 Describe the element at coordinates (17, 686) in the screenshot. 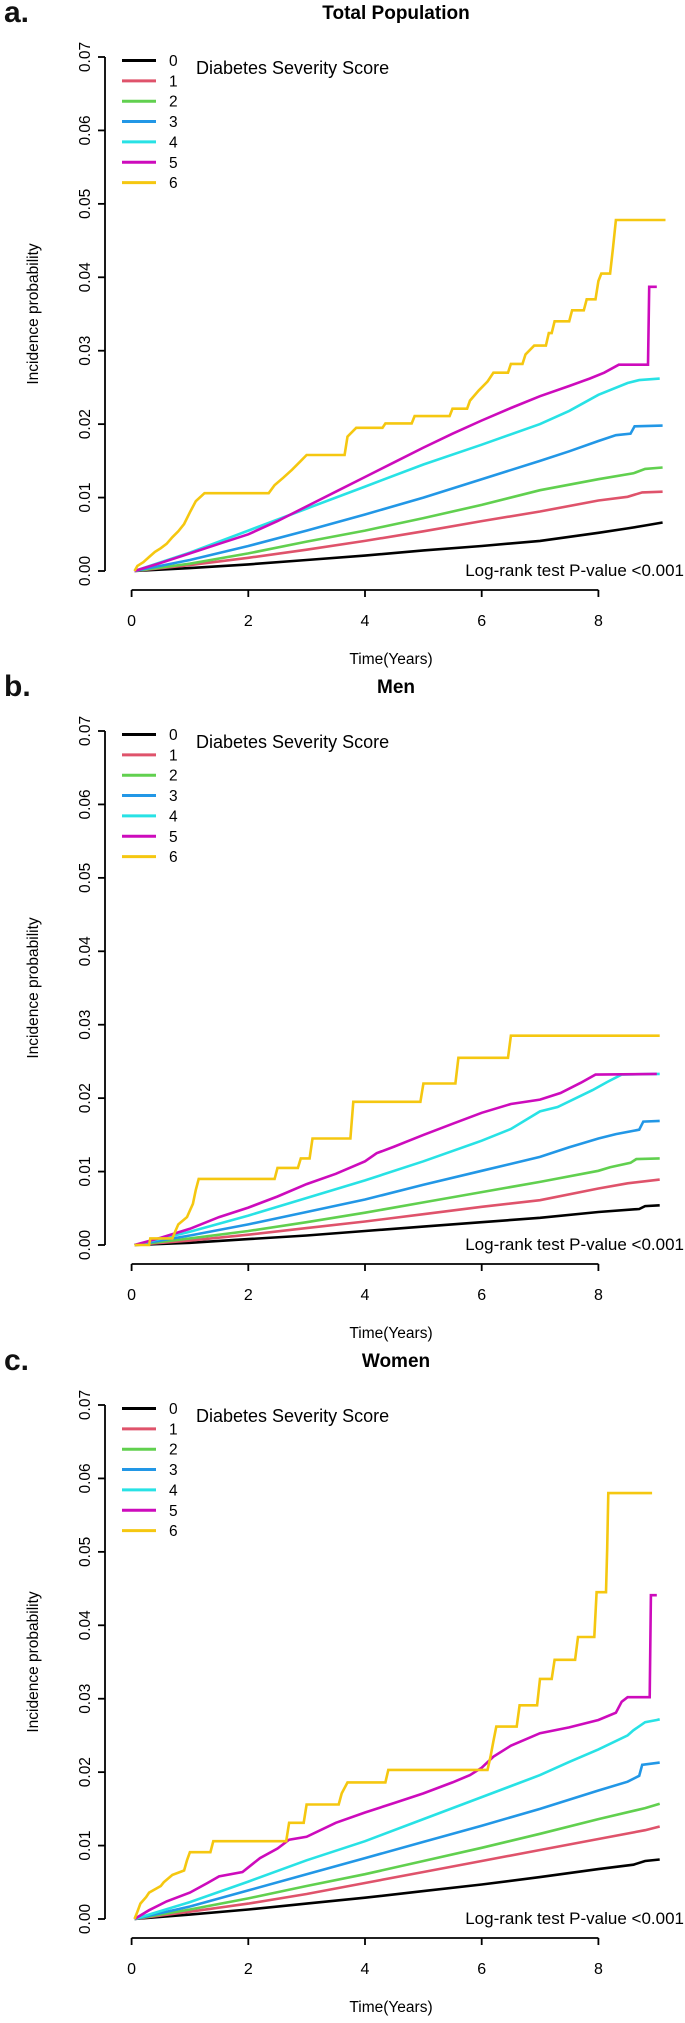

I see `panel-letter: b.` at that location.